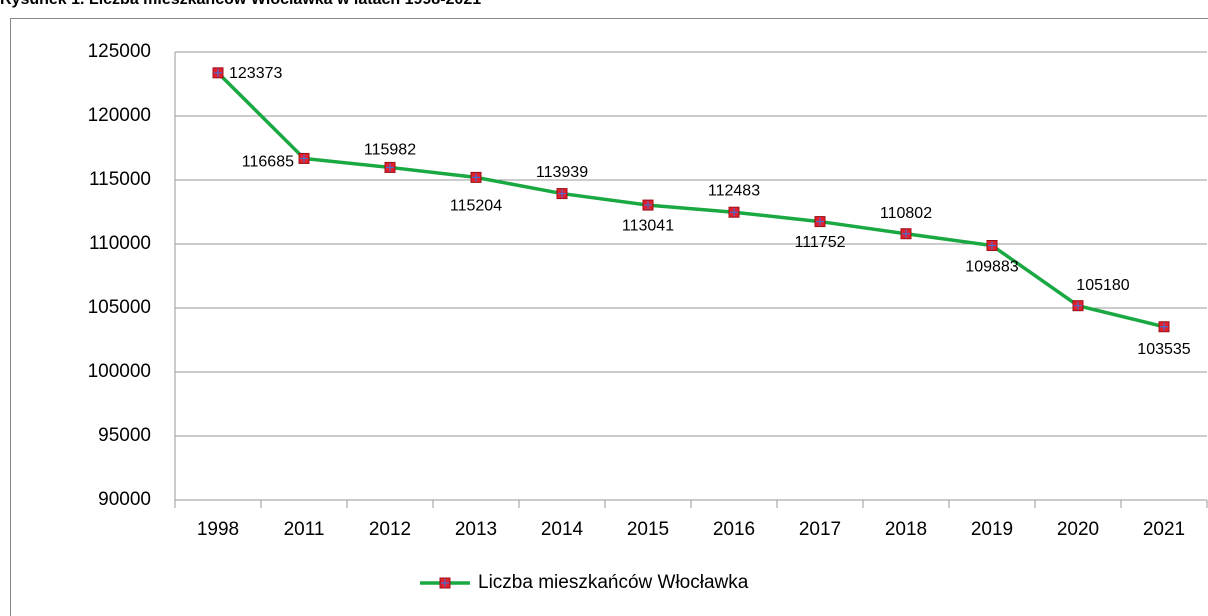 This screenshot has width=1208, height=616. Describe the element at coordinates (476, 206) in the screenshot. I see `data-label: 115204` at that location.